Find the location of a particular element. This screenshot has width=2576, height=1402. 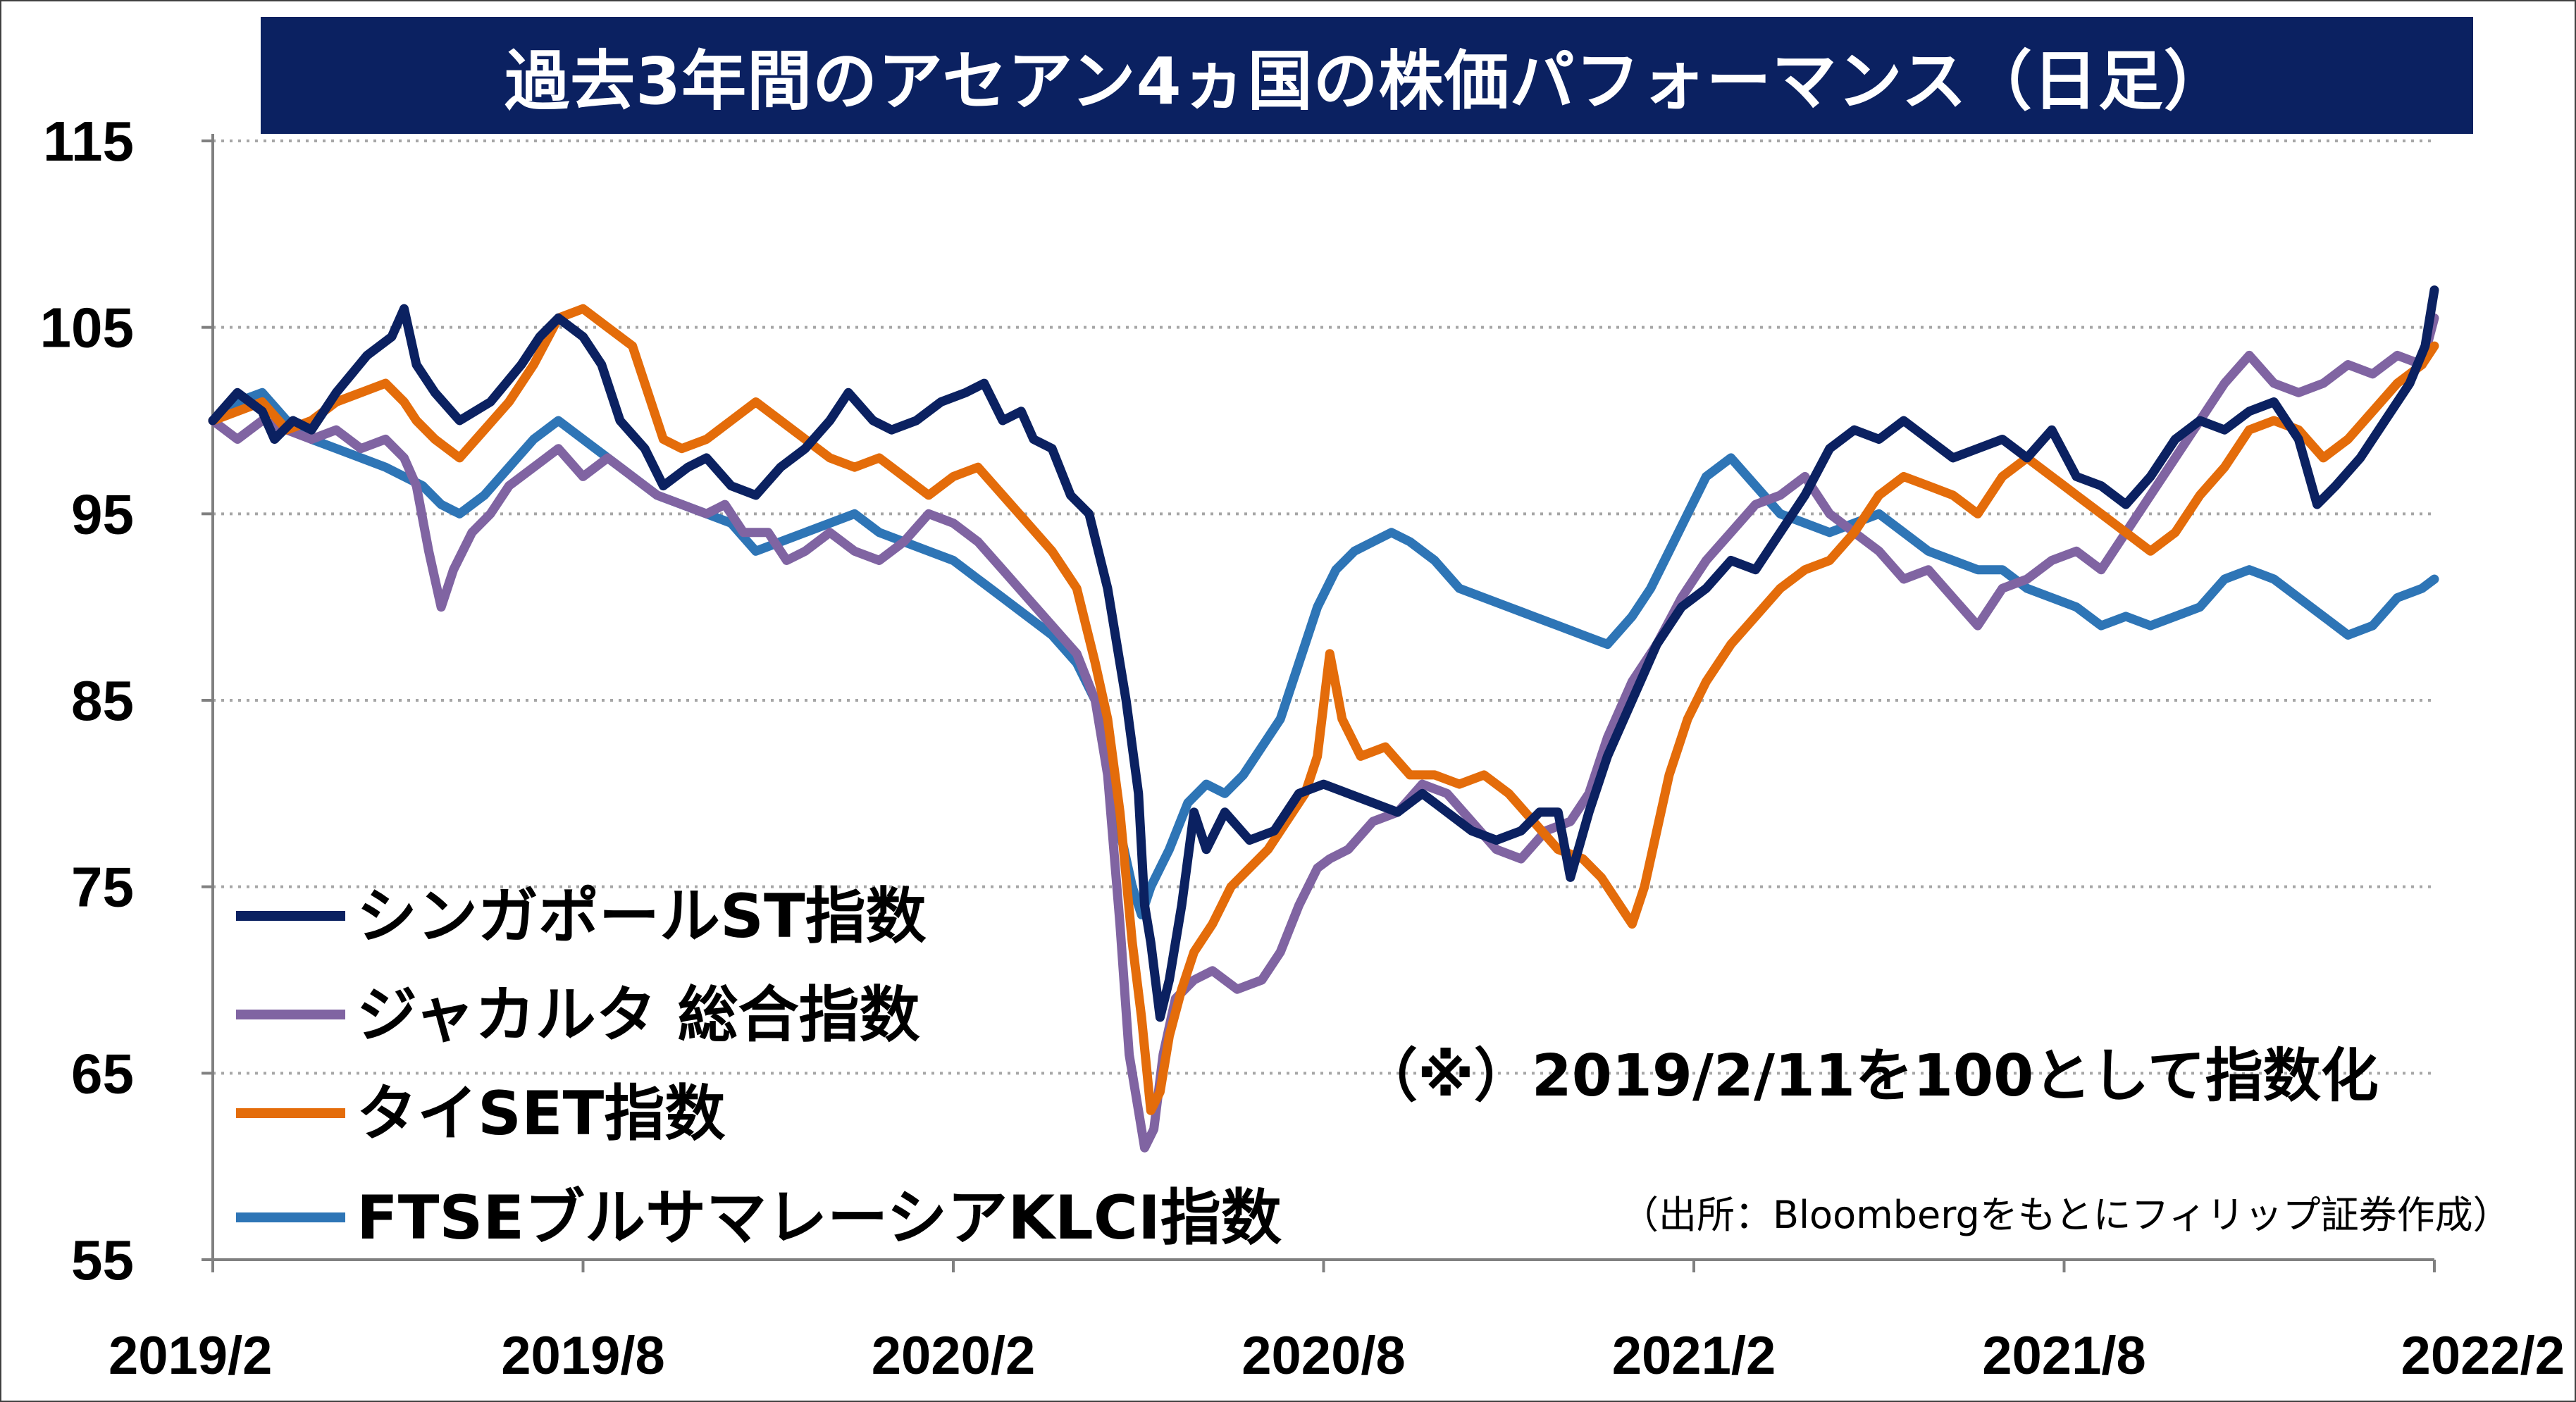

x-tick-label: 2019/8 is located at coordinates (582, 1356).